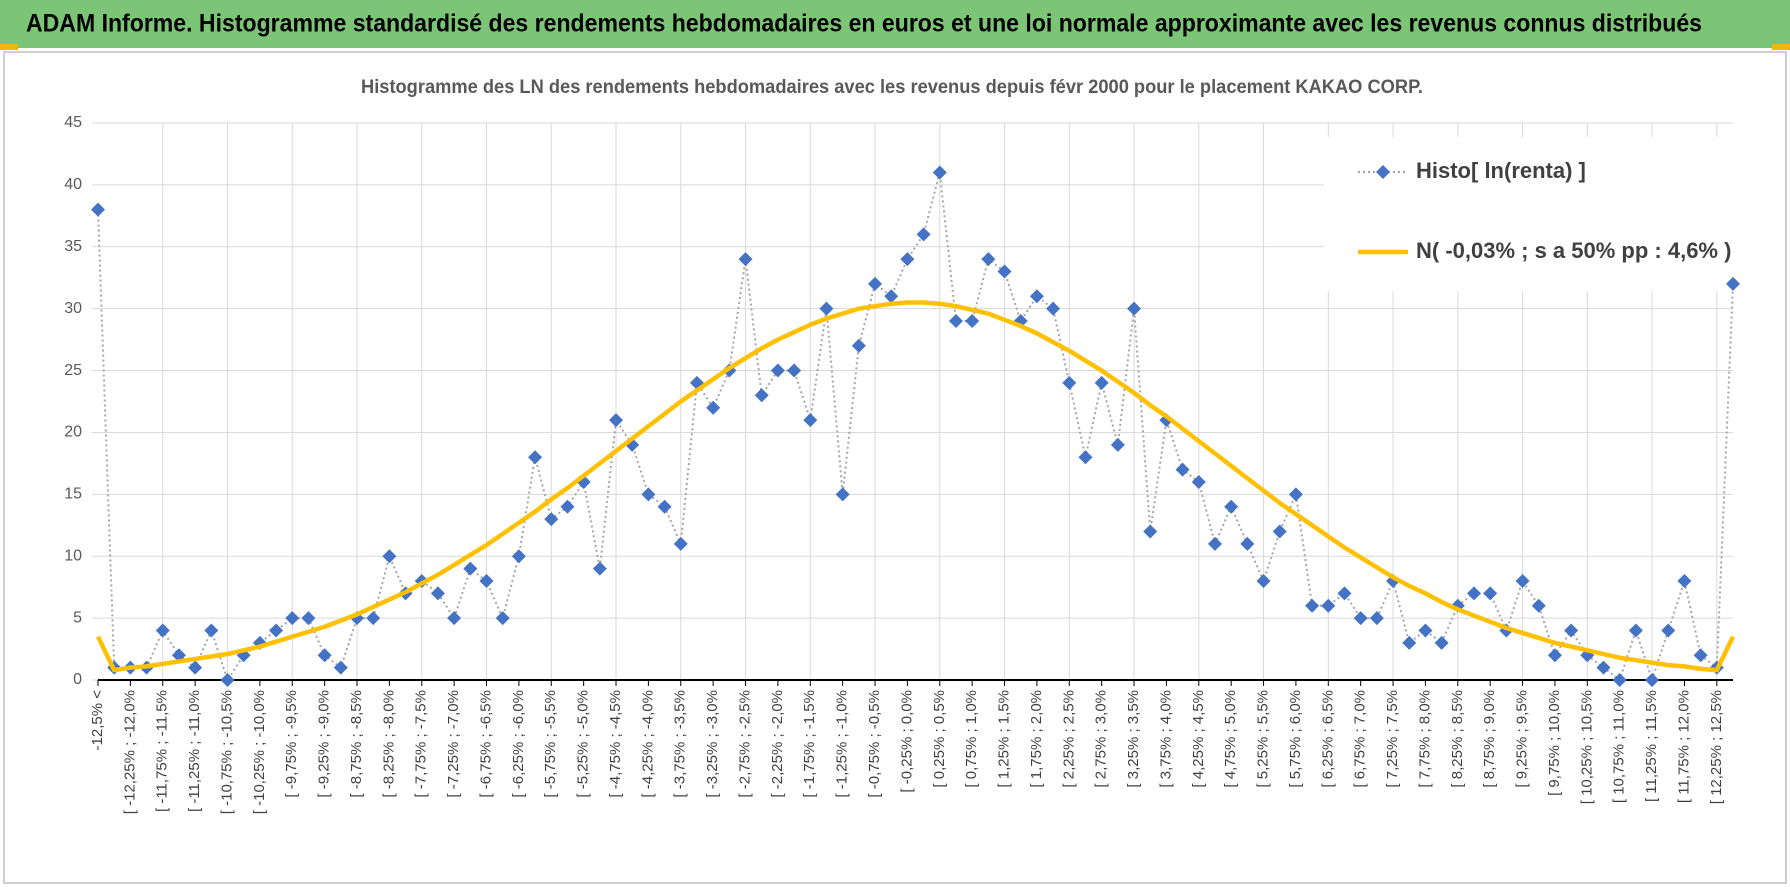 The width and height of the screenshot is (1790, 887). Describe the element at coordinates (485, 744) in the screenshot. I see `x-tick-label: [ -6,75% ; -6,5%` at that location.